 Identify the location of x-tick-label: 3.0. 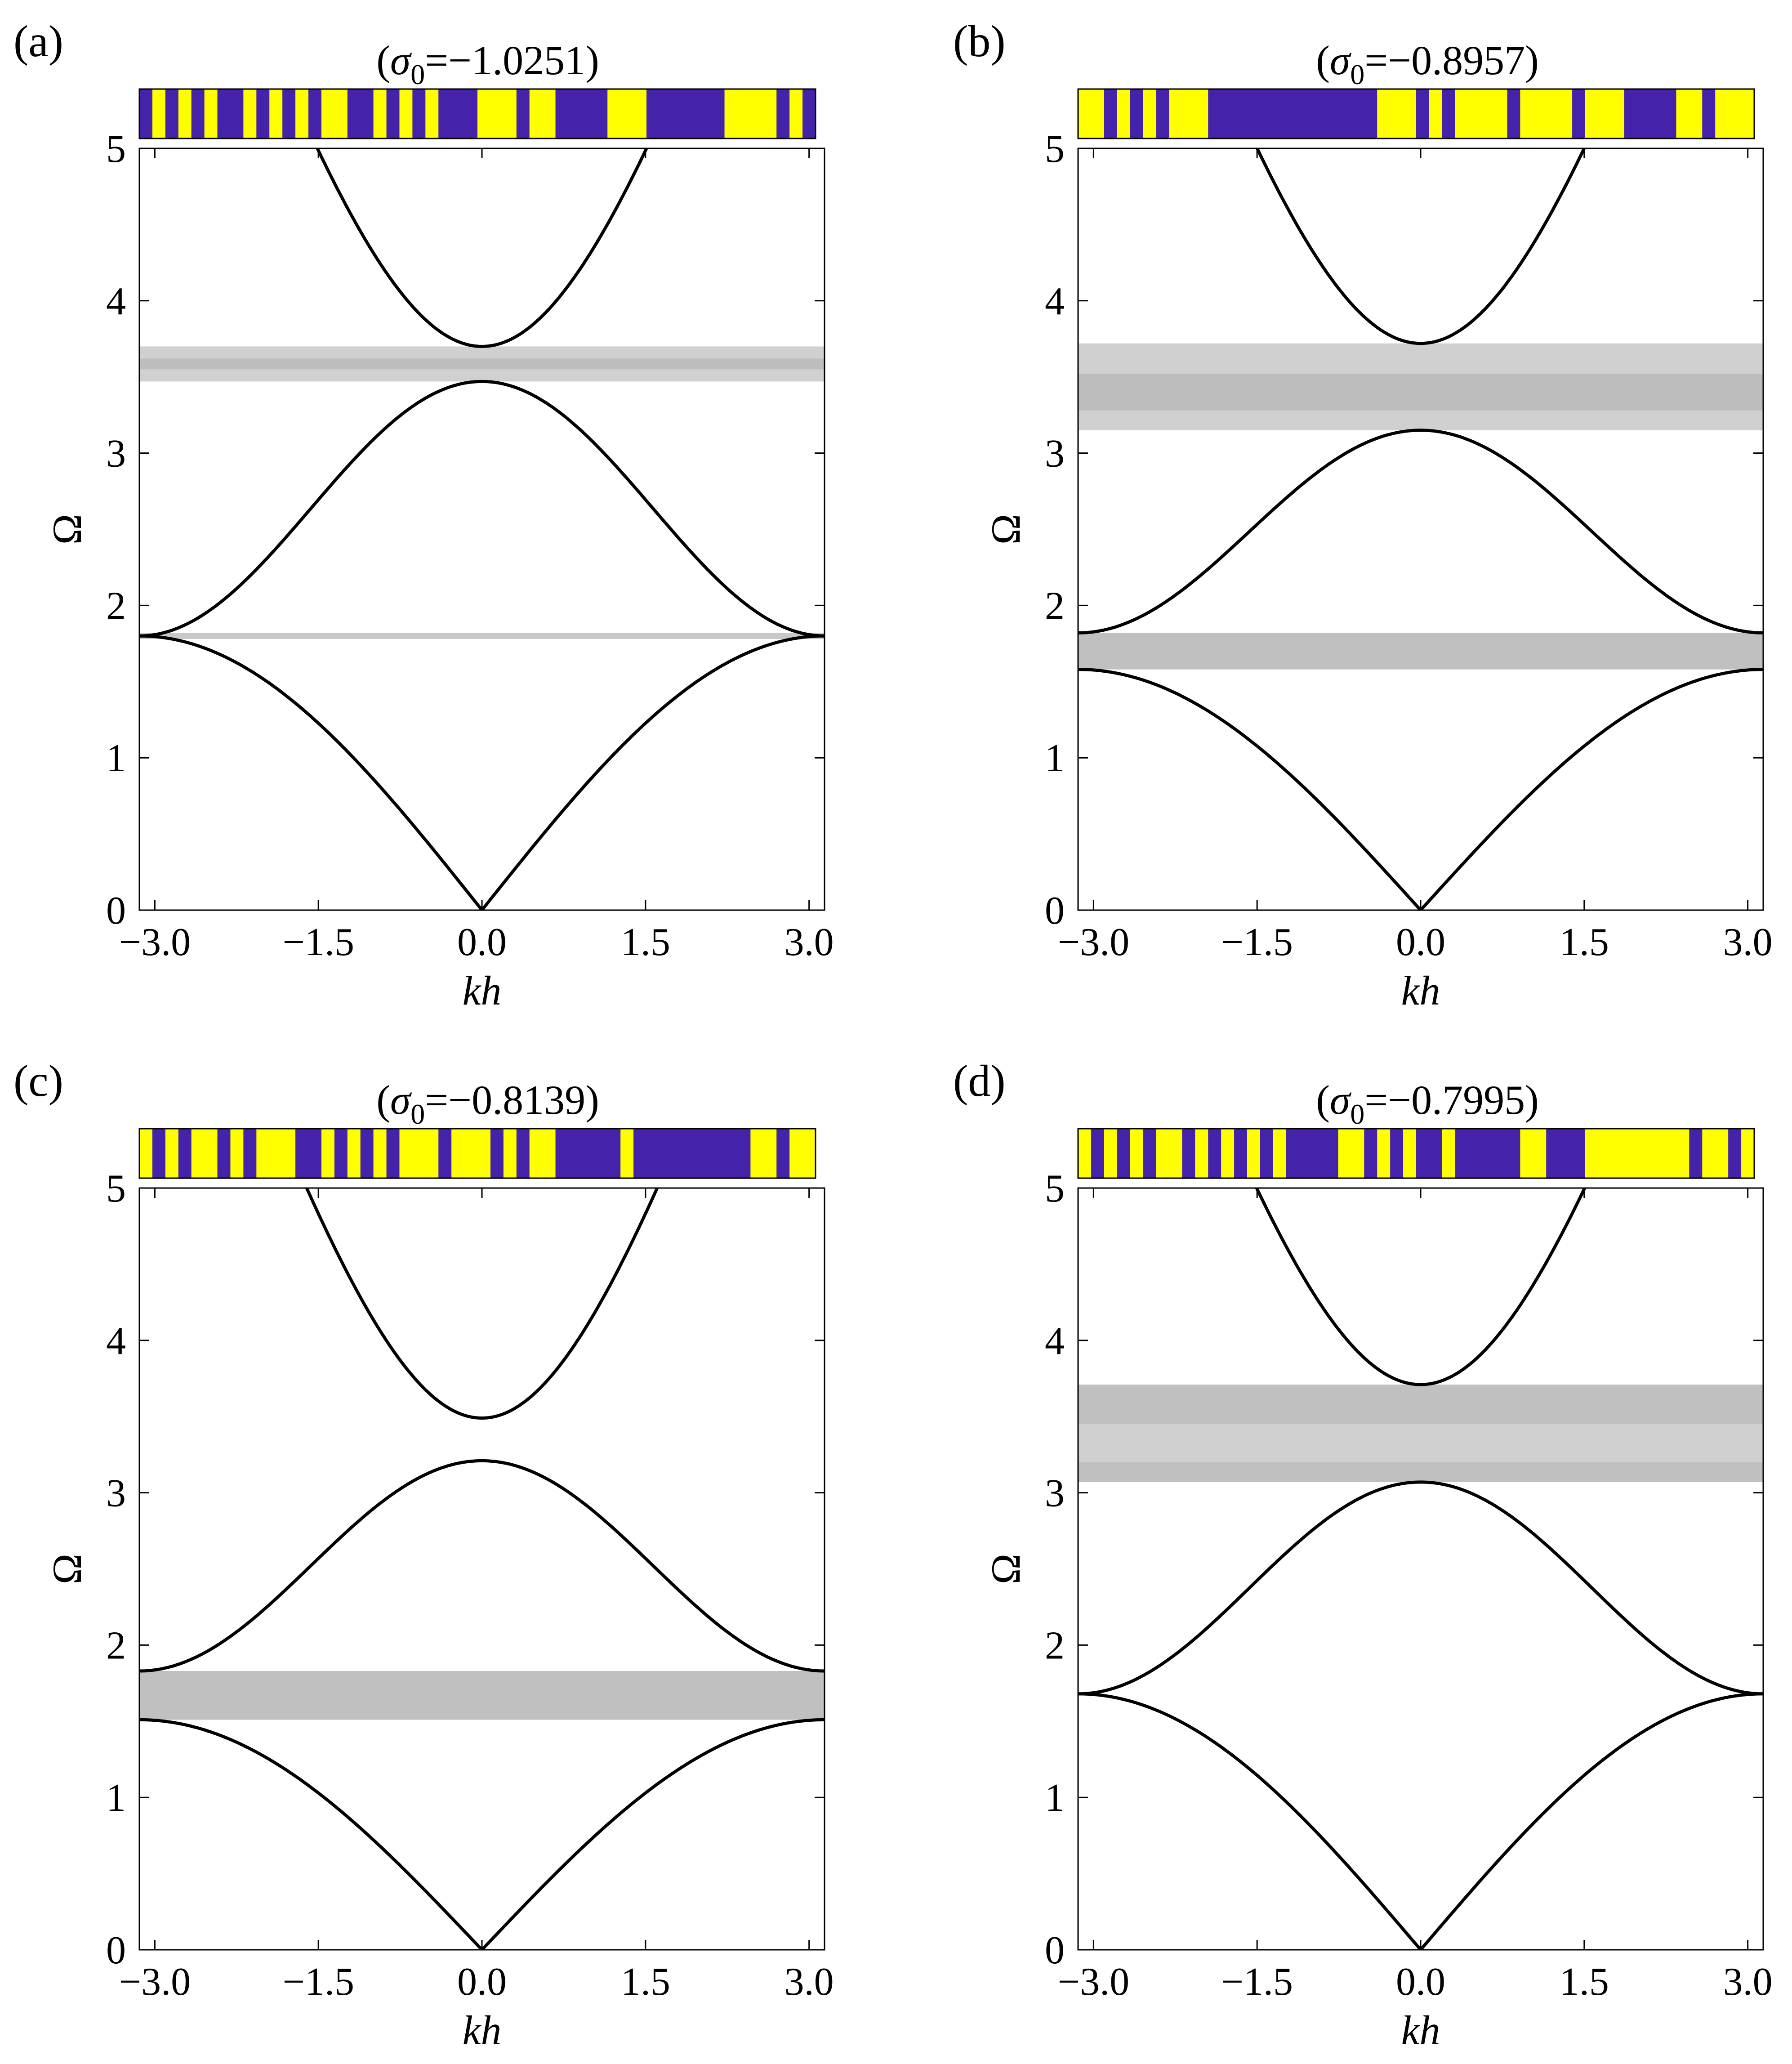
(1748, 1982).